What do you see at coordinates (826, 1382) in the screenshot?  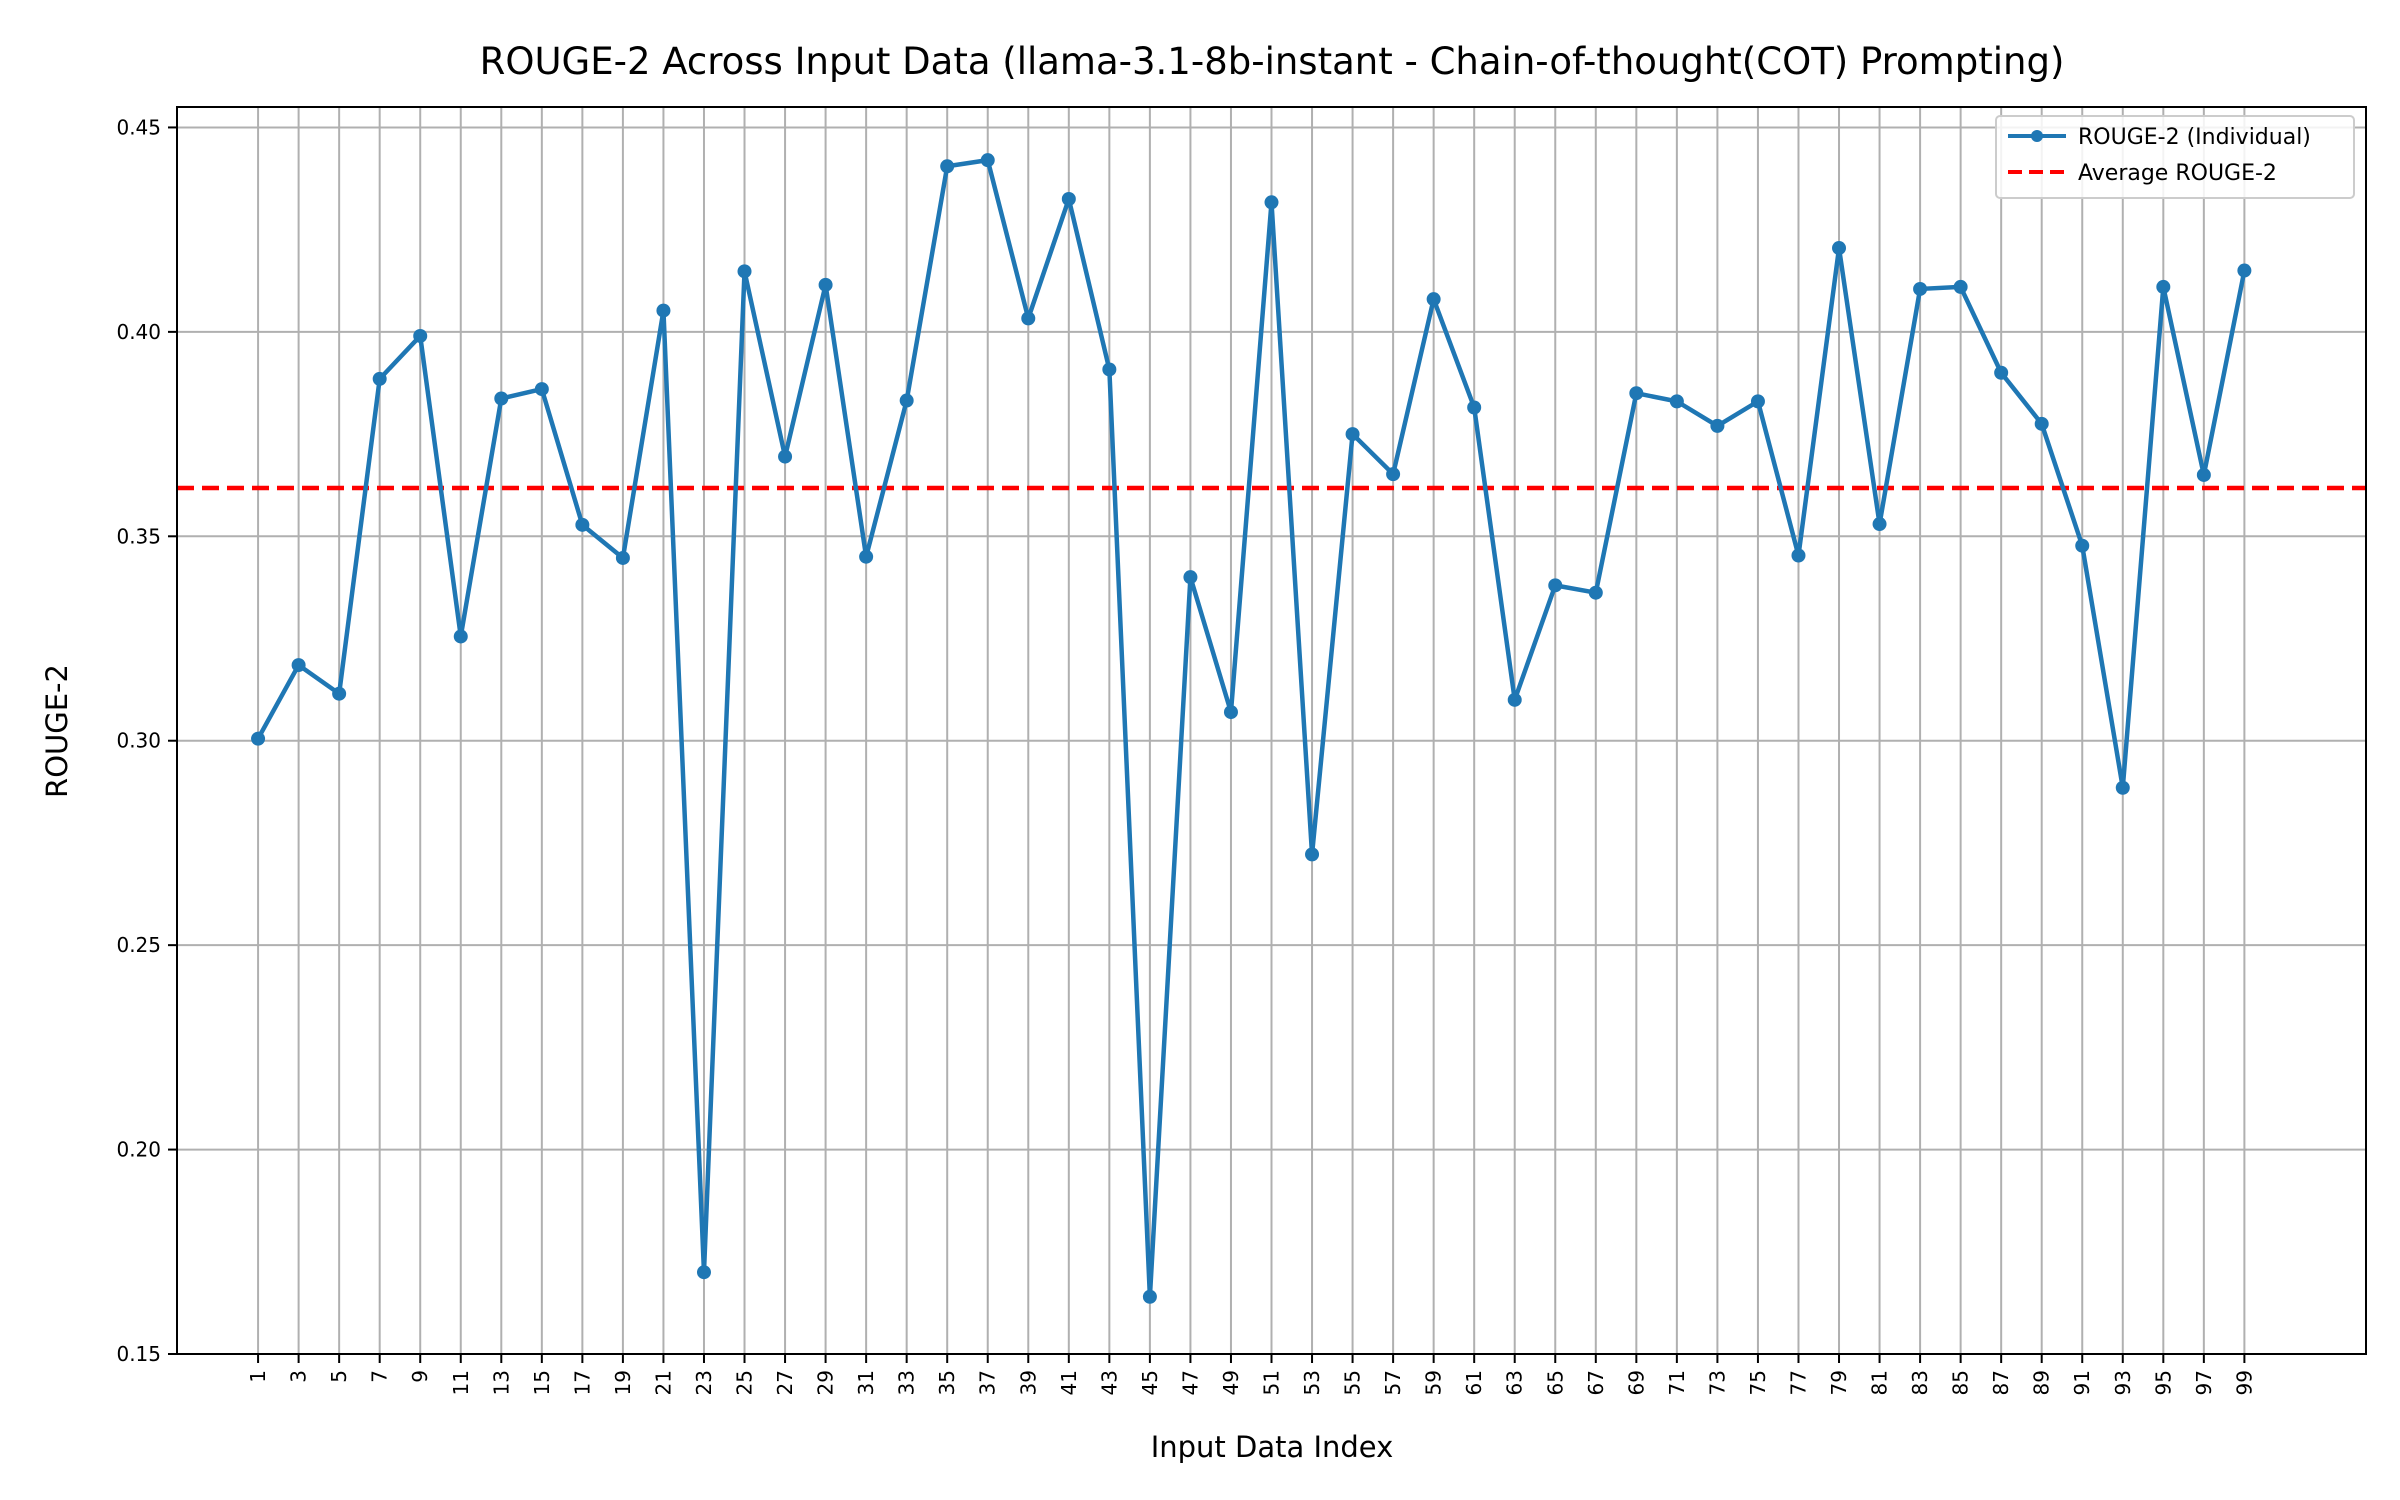 I see `x-tick-label: 29` at bounding box center [826, 1382].